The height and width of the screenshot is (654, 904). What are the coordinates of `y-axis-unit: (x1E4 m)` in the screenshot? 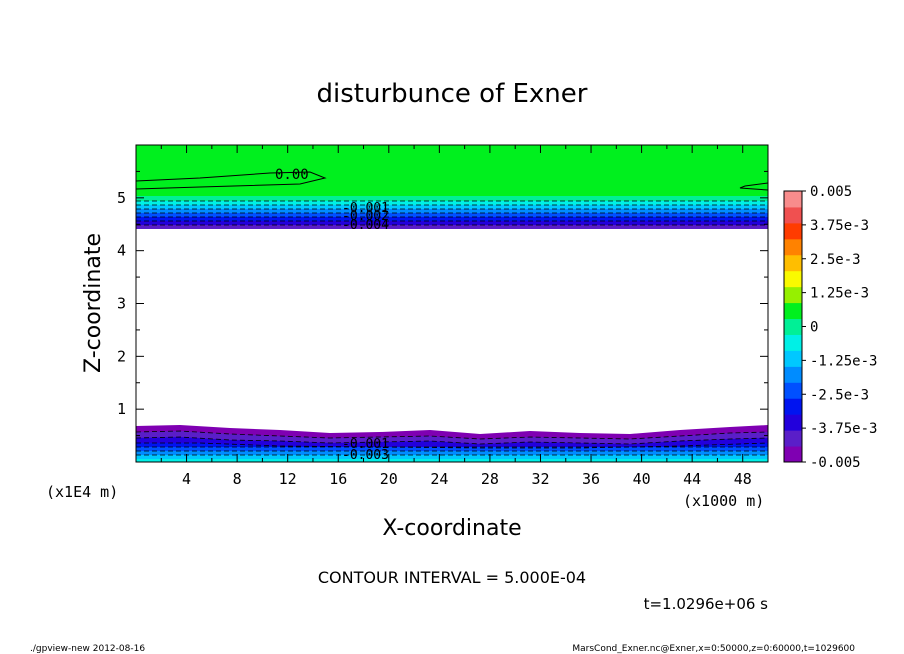 It's located at (82, 492).